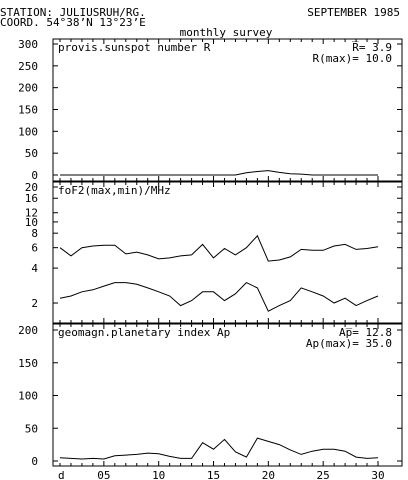 This screenshot has height=480, width=408. What do you see at coordinates (31, 428) in the screenshot?
I see `ap-y-tick-label: 50` at bounding box center [31, 428].